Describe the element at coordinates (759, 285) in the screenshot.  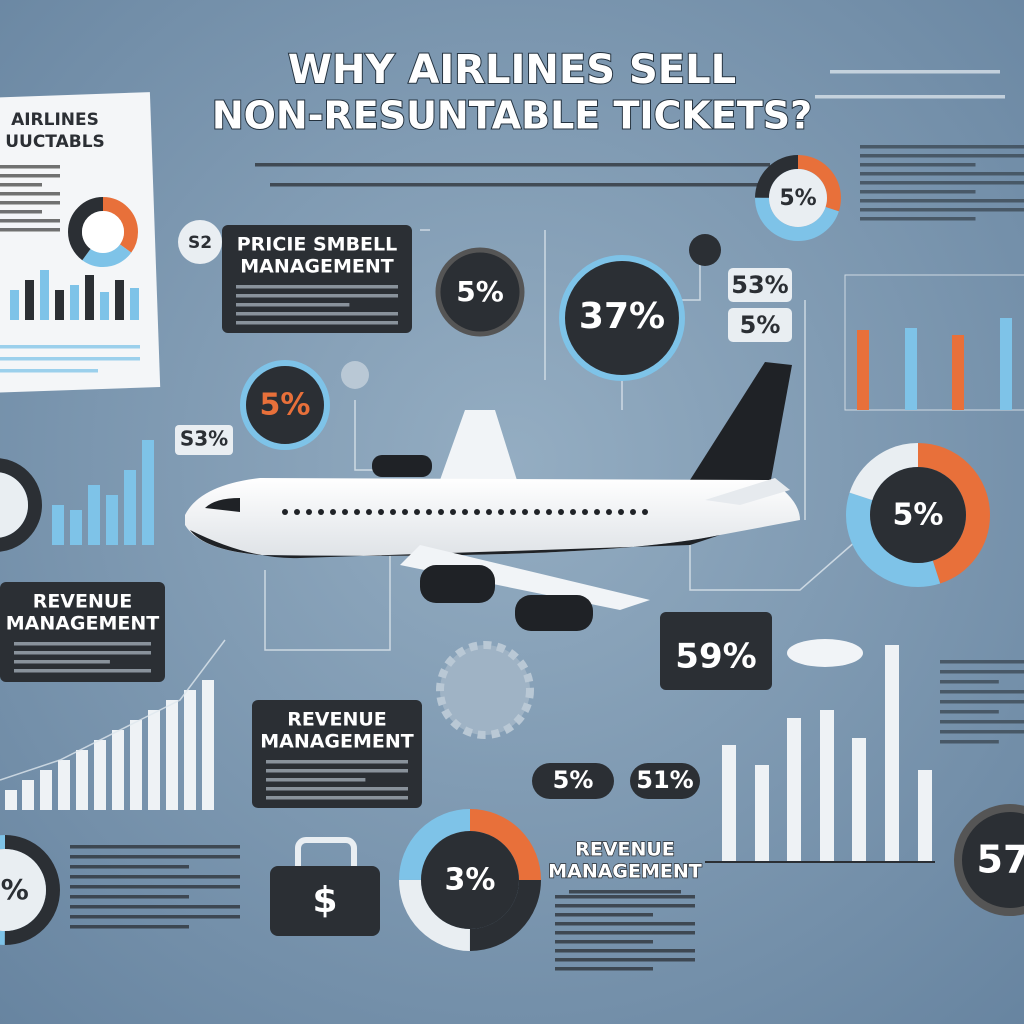
I see `label: 53%` at that location.